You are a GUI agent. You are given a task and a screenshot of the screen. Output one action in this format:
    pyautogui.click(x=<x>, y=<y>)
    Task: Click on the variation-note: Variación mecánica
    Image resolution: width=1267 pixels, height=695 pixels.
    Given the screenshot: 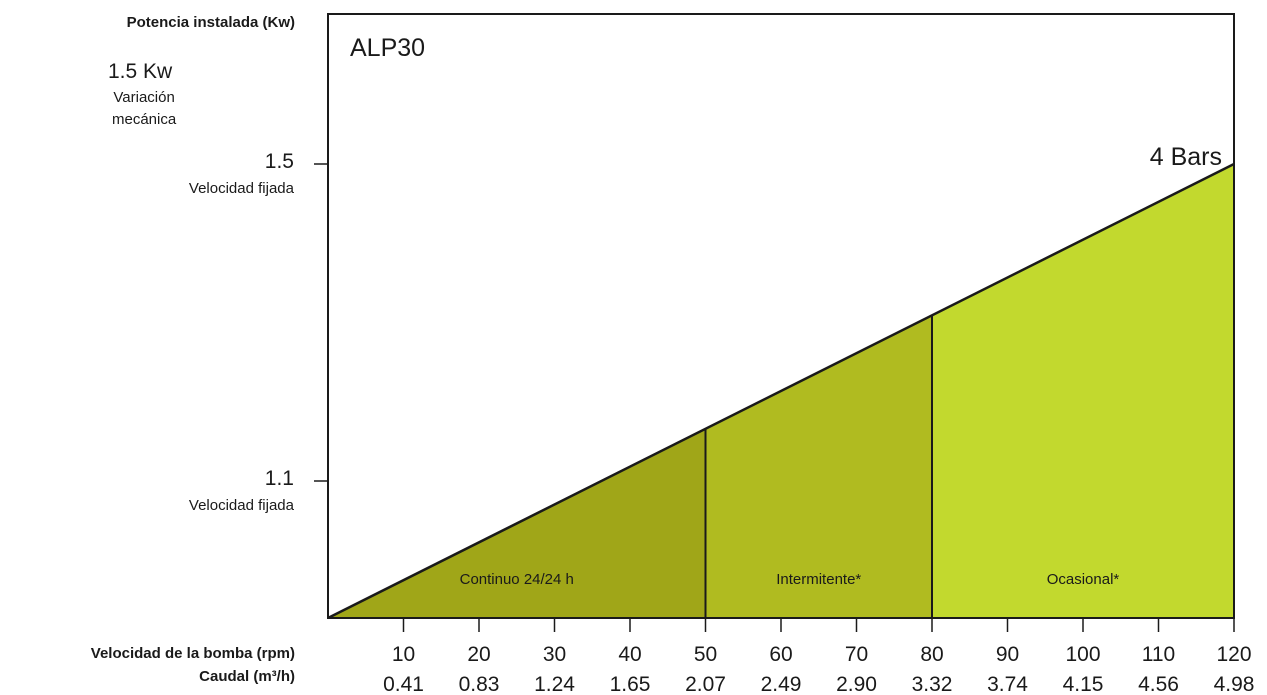 What is the action you would take?
    pyautogui.click(x=144, y=108)
    